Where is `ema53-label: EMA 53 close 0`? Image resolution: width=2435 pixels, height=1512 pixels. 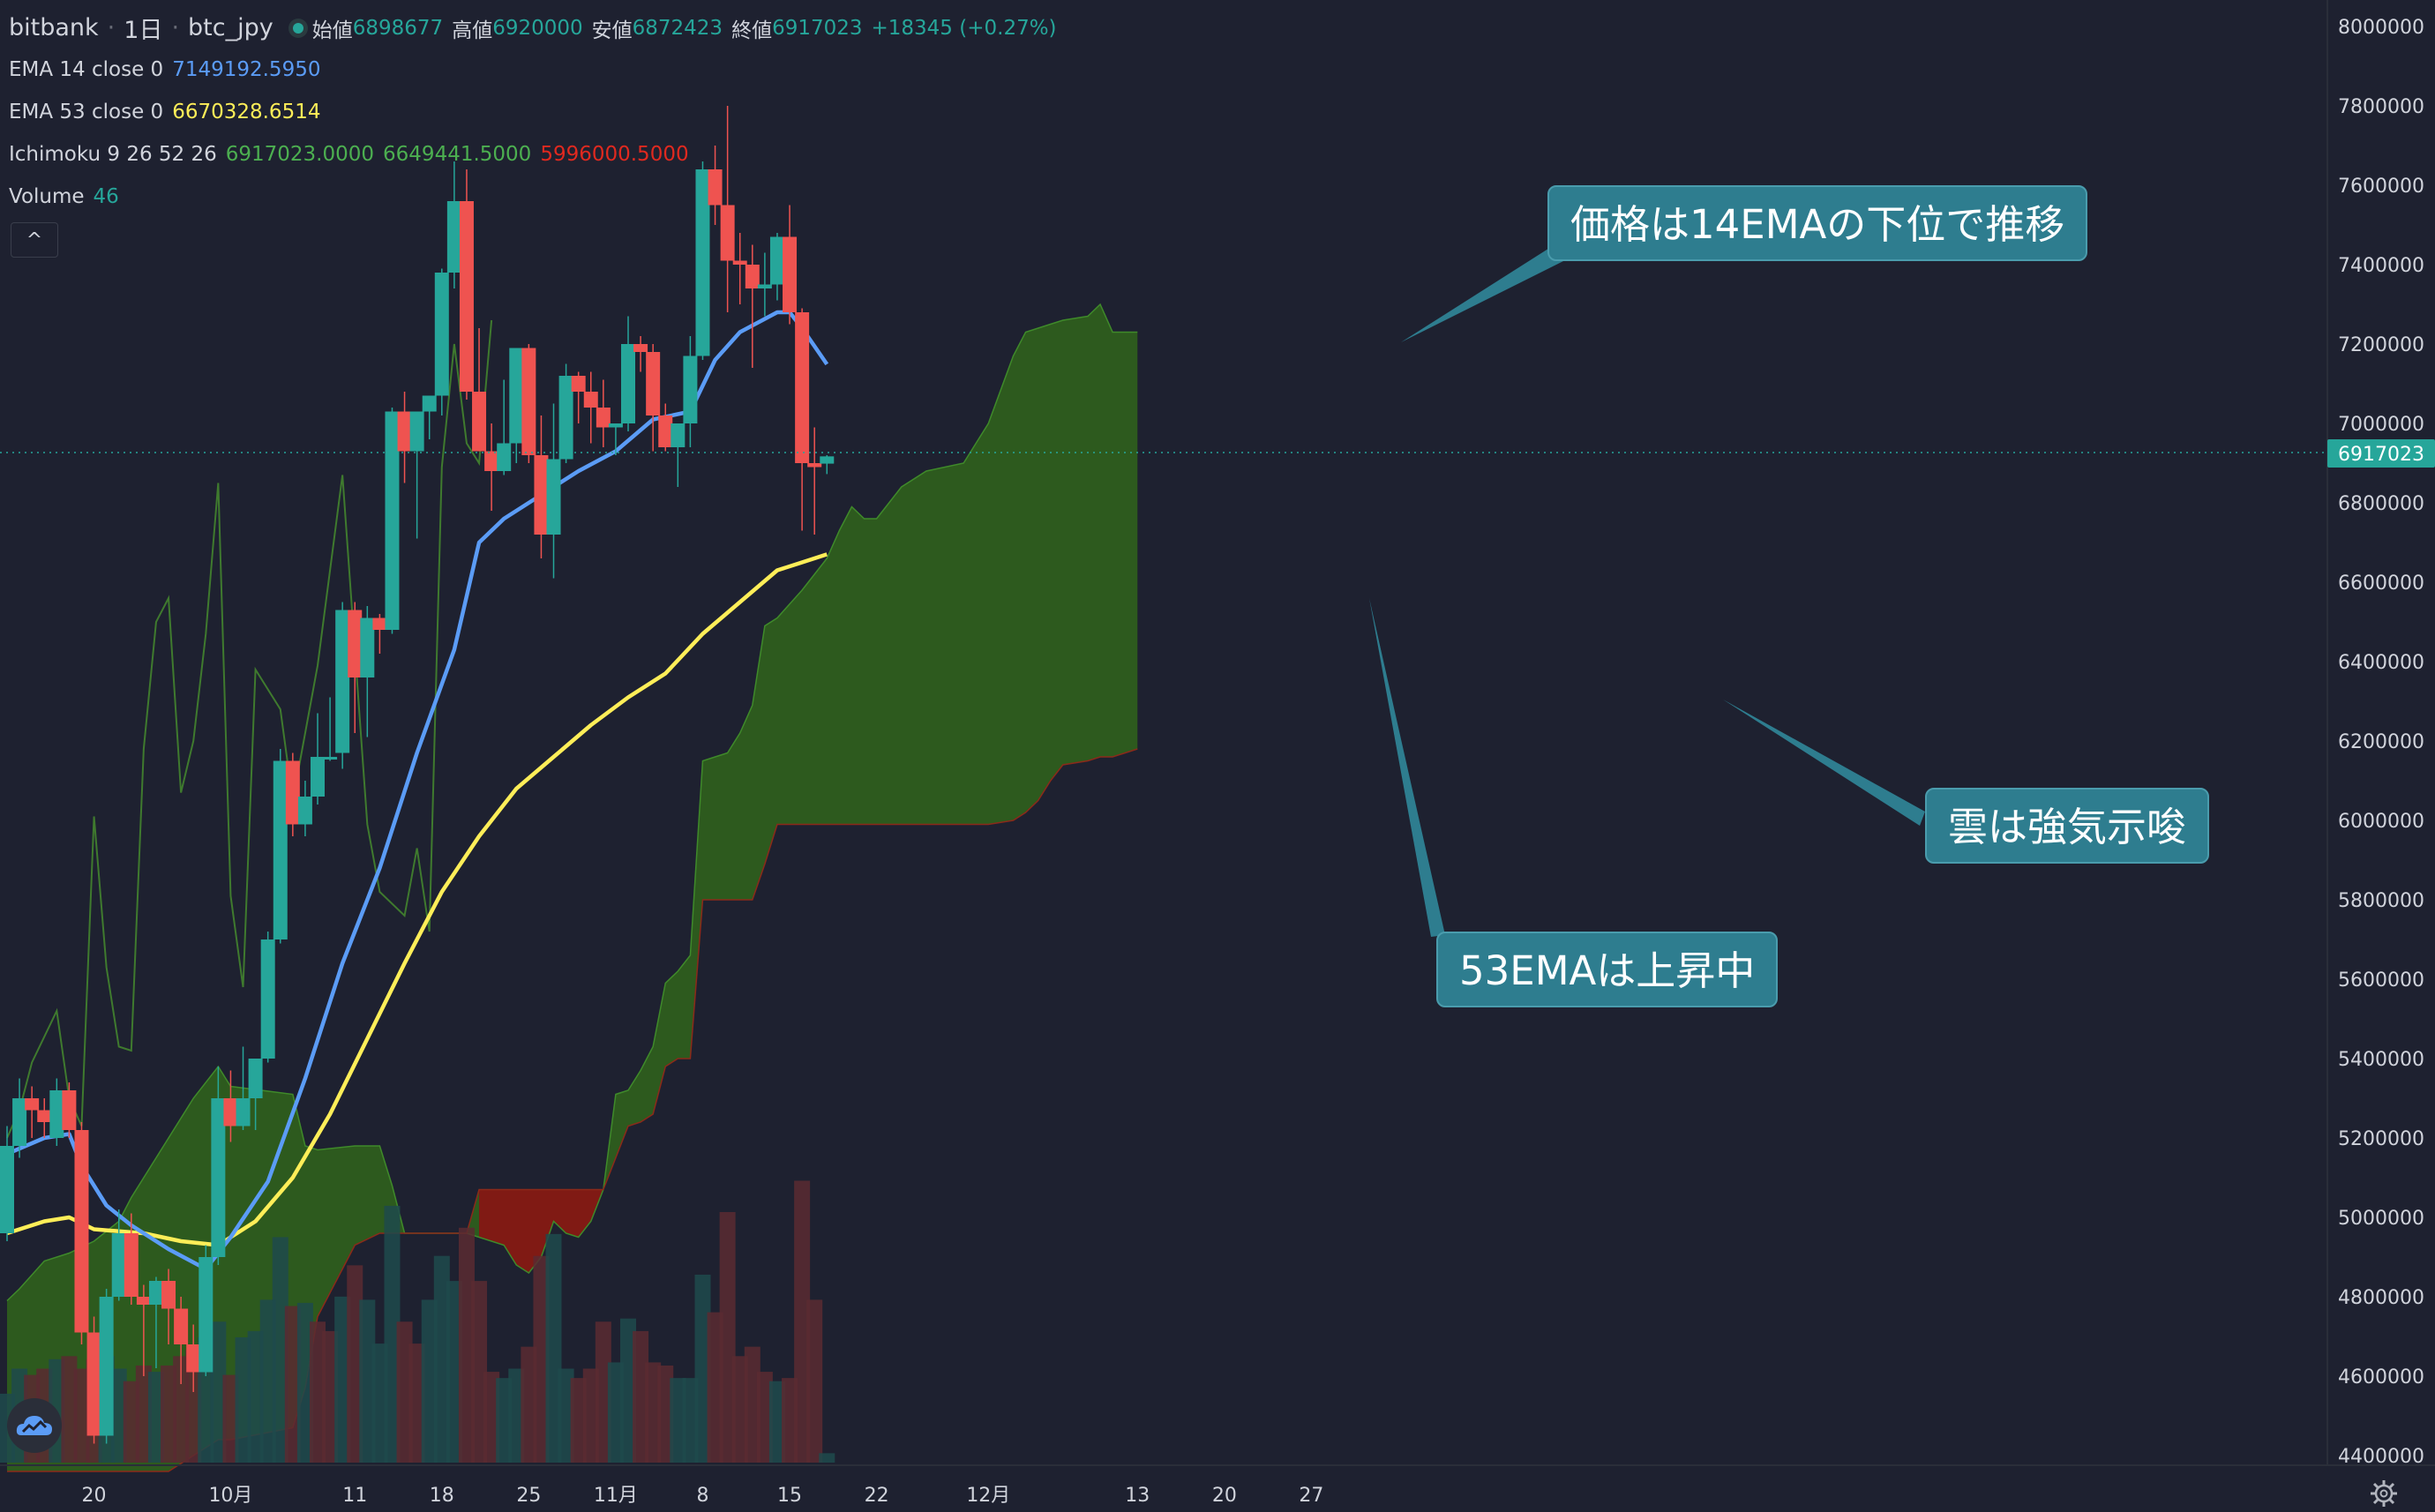 ema53-label: EMA 53 close 0 is located at coordinates (86, 112).